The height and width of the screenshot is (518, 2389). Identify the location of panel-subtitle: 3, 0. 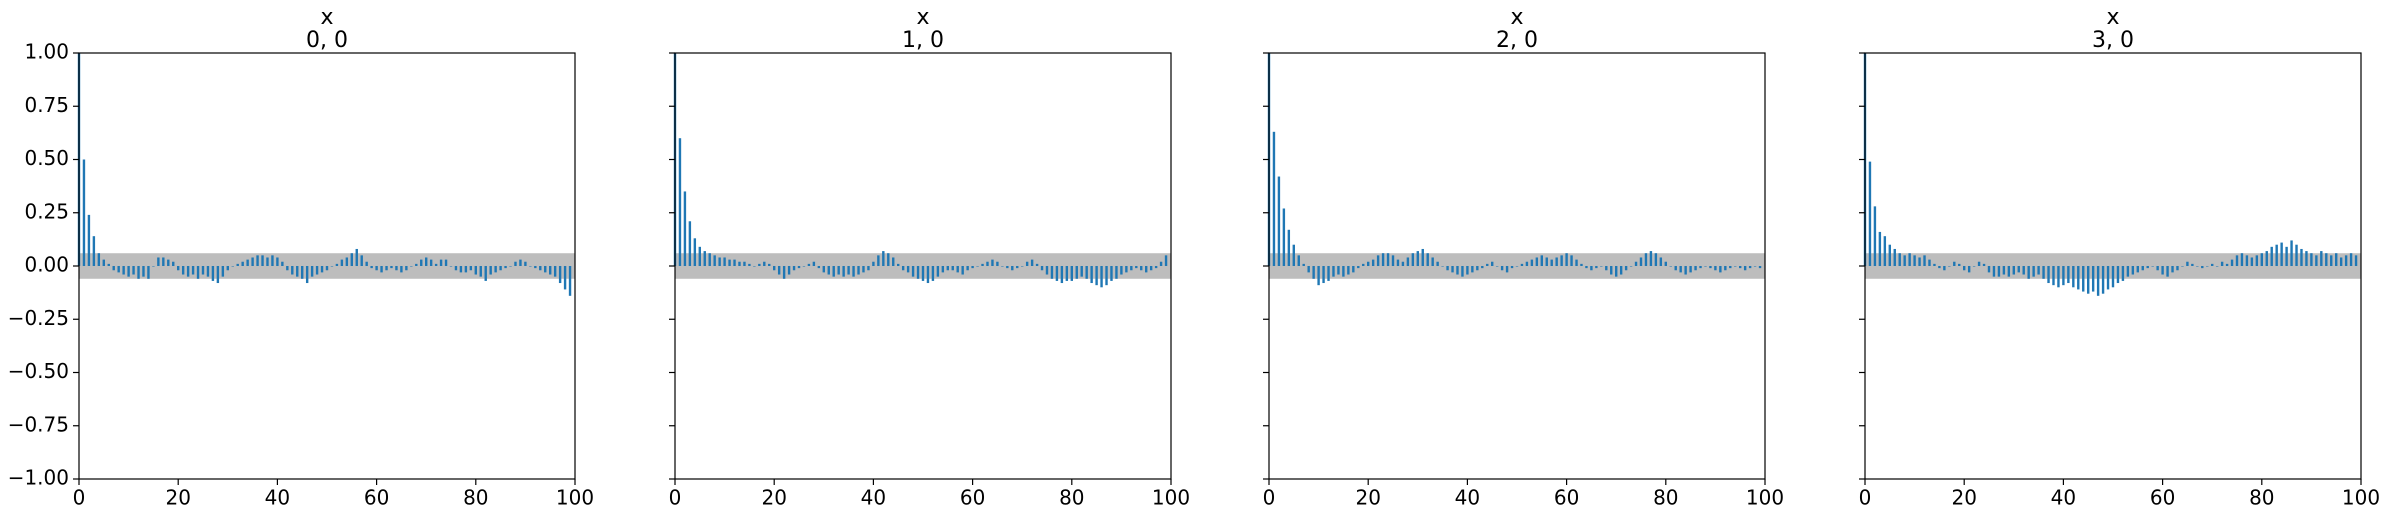
(2113, 40).